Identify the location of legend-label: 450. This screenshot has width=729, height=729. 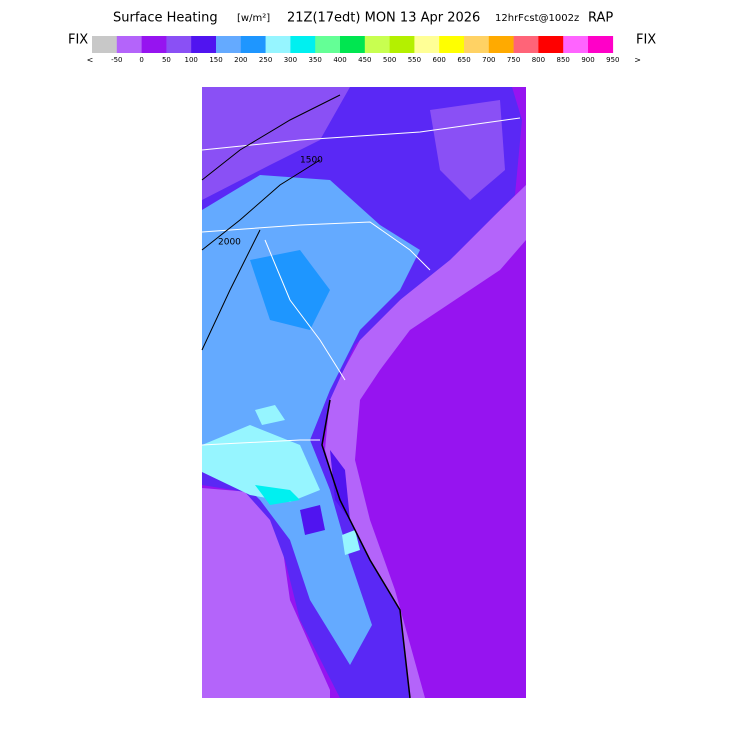
(364, 60).